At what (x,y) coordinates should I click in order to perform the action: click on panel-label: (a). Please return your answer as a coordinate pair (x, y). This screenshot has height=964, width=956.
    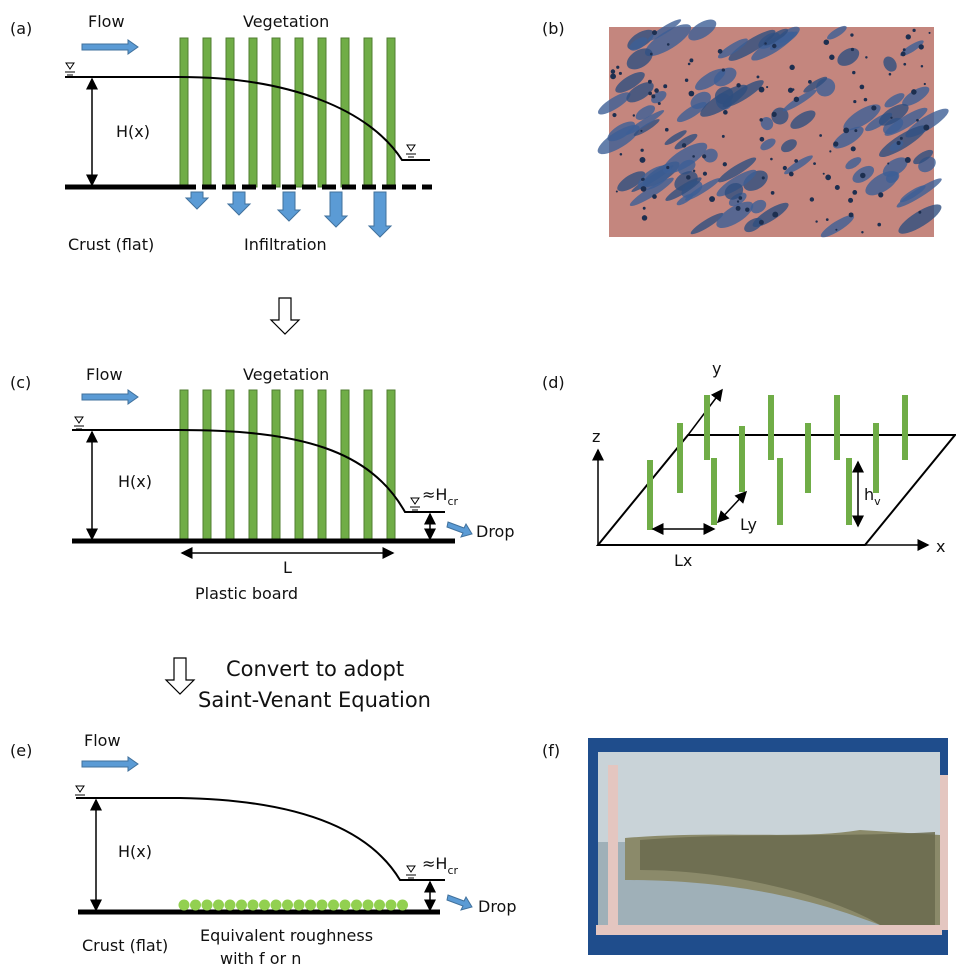
    Looking at the image, I should click on (21, 28).